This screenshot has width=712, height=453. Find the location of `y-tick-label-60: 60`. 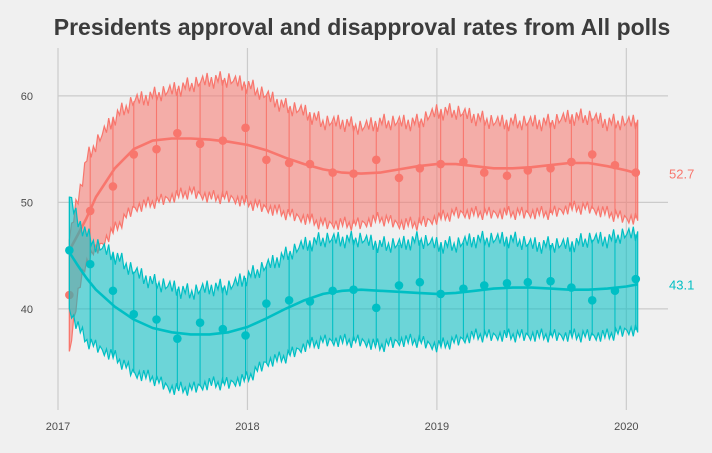

y-tick-label-60: 60 is located at coordinates (27, 97).